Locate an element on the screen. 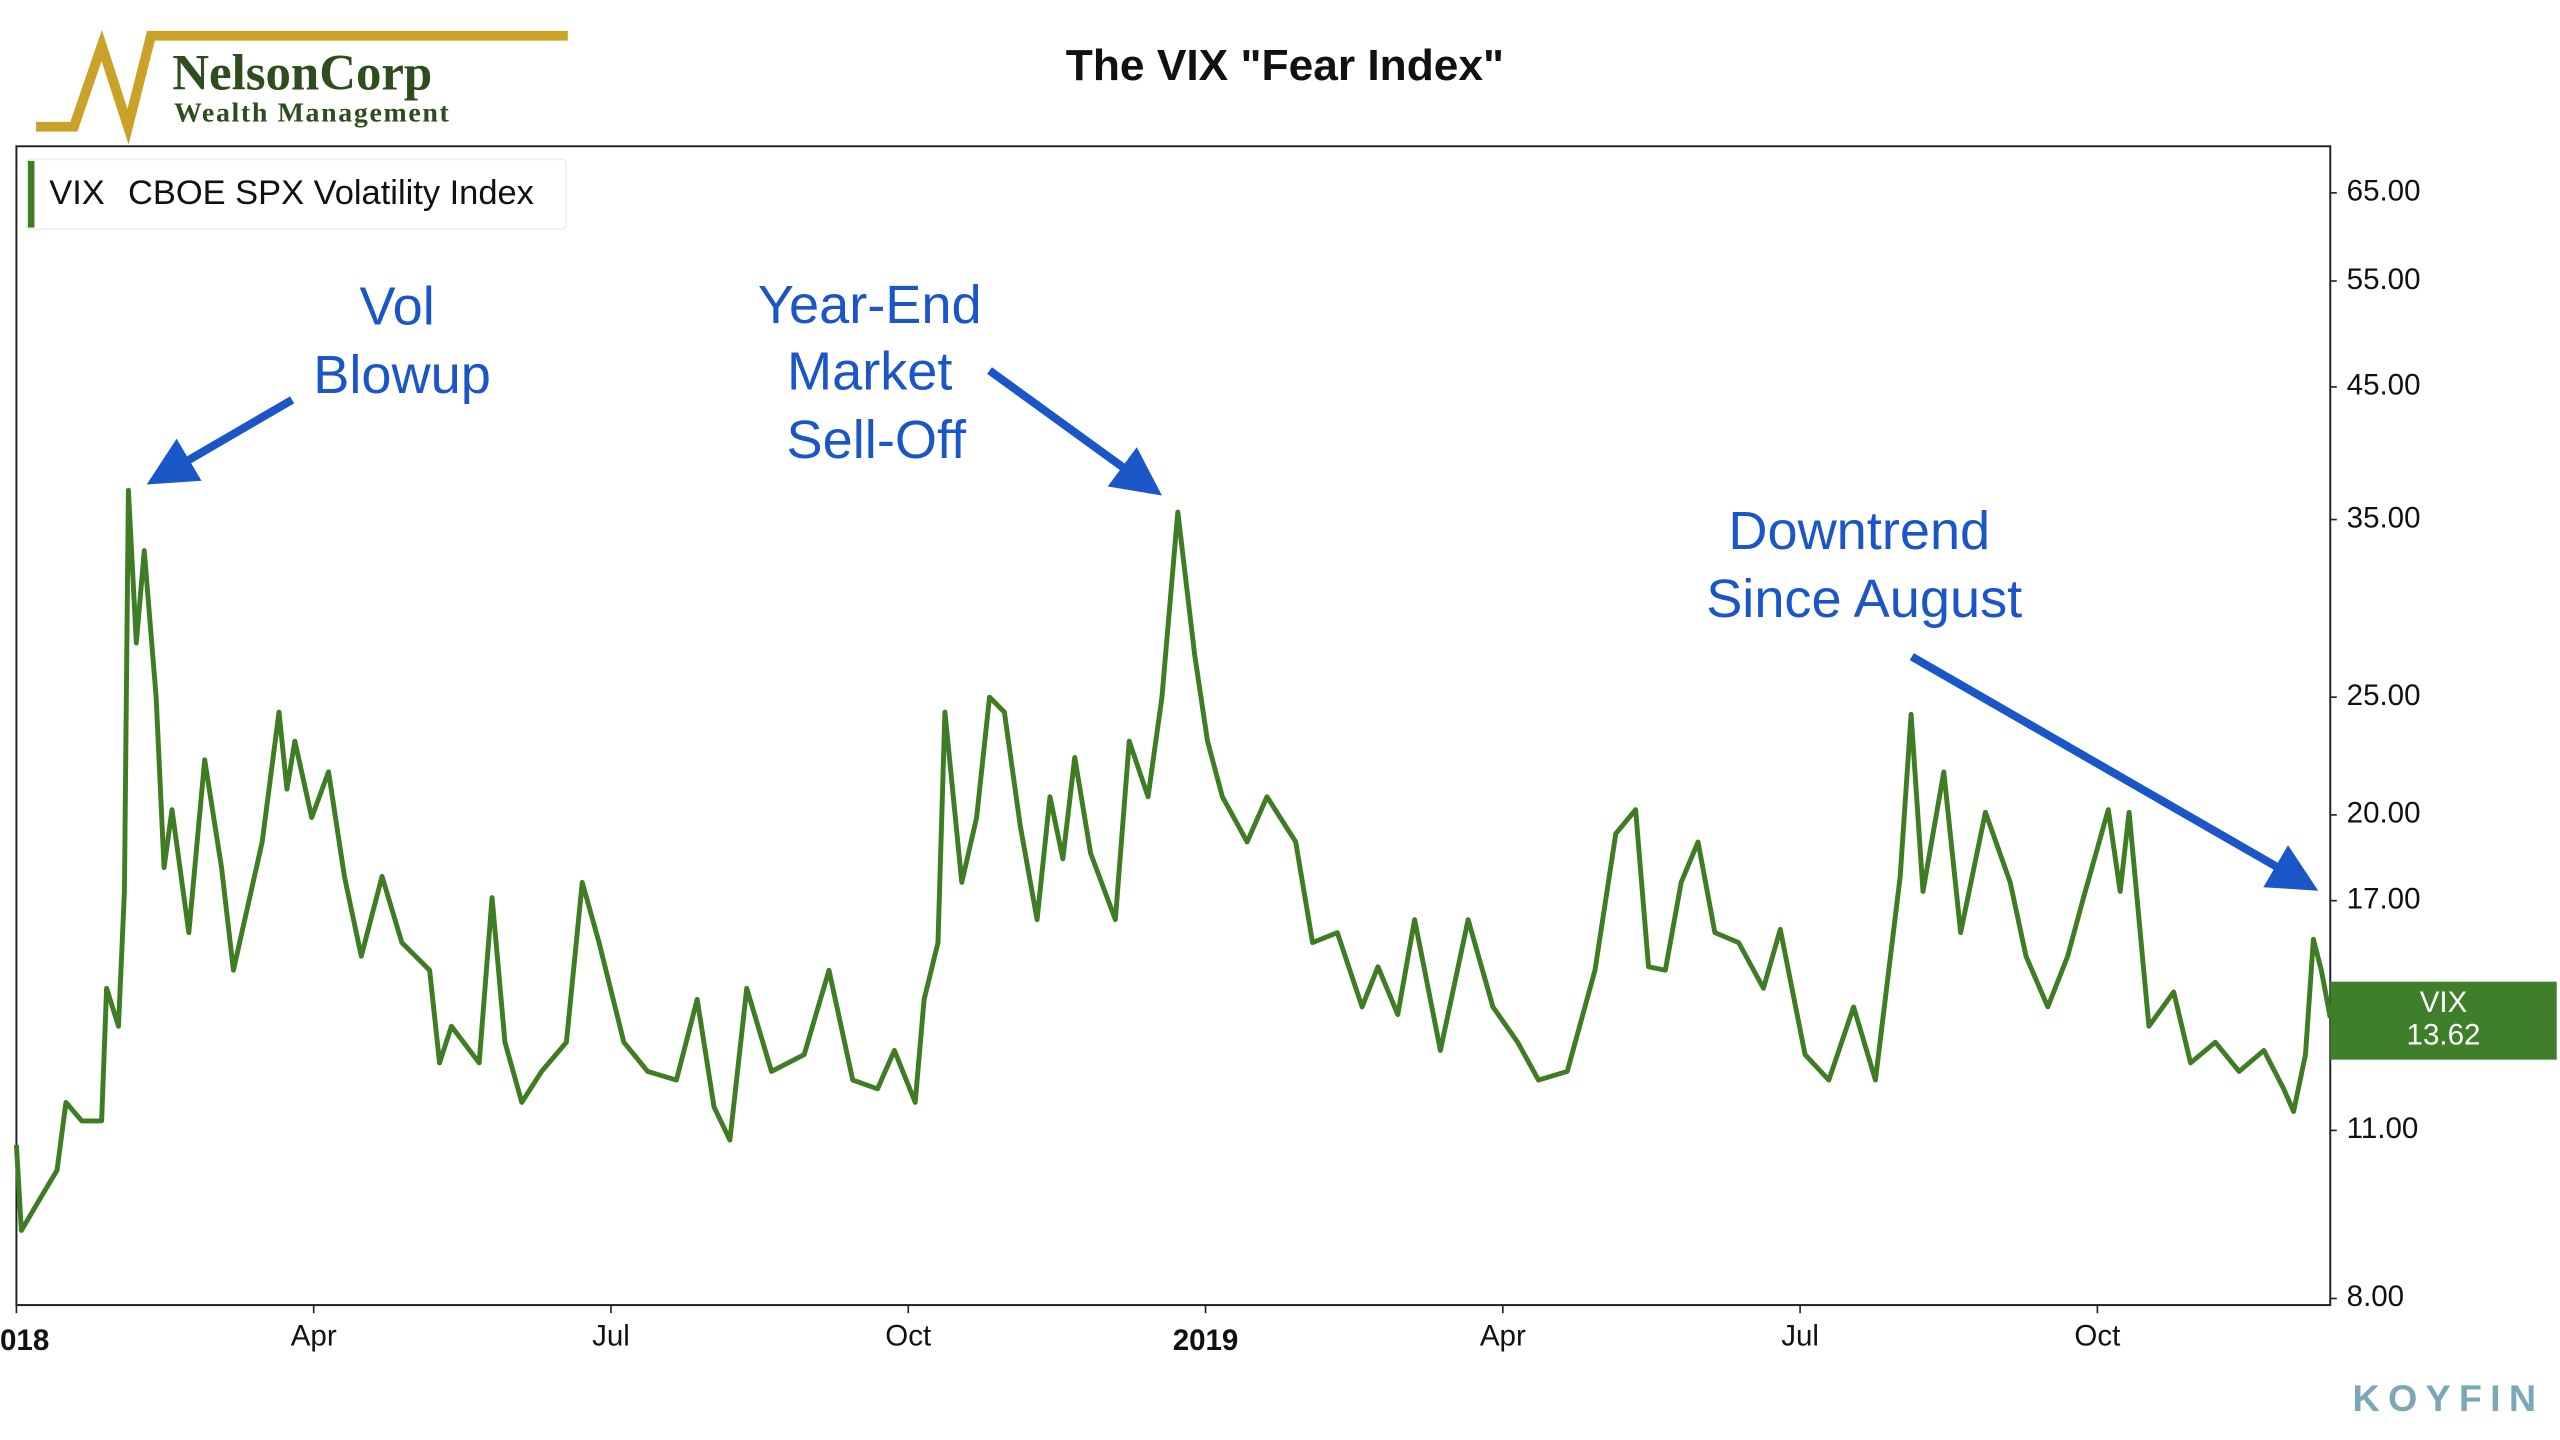 Image resolution: width=2560 pixels, height=1440 pixels. badge-box is located at coordinates (2443, 1020).